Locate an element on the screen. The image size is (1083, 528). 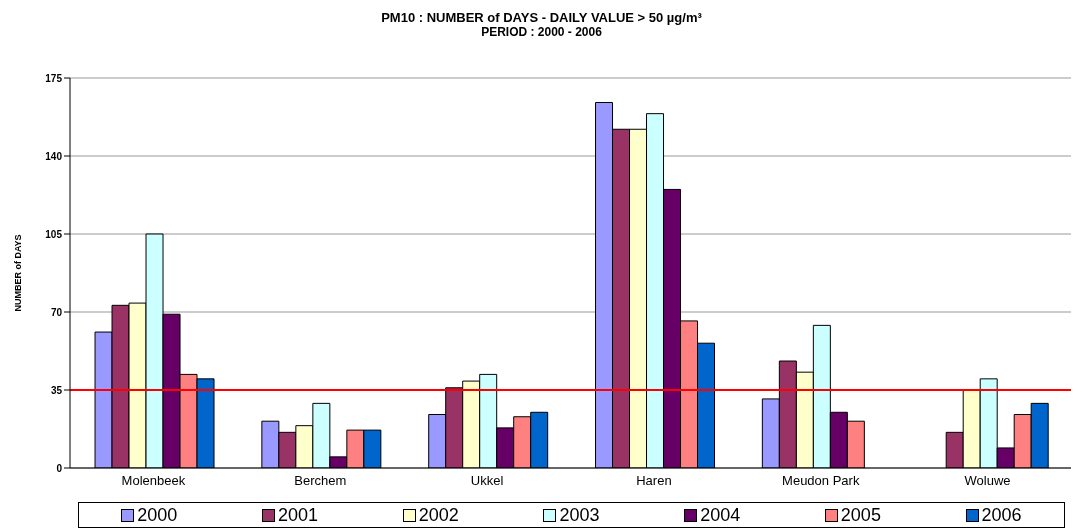
x-tick-label: Molenbeek is located at coordinates (153, 481).